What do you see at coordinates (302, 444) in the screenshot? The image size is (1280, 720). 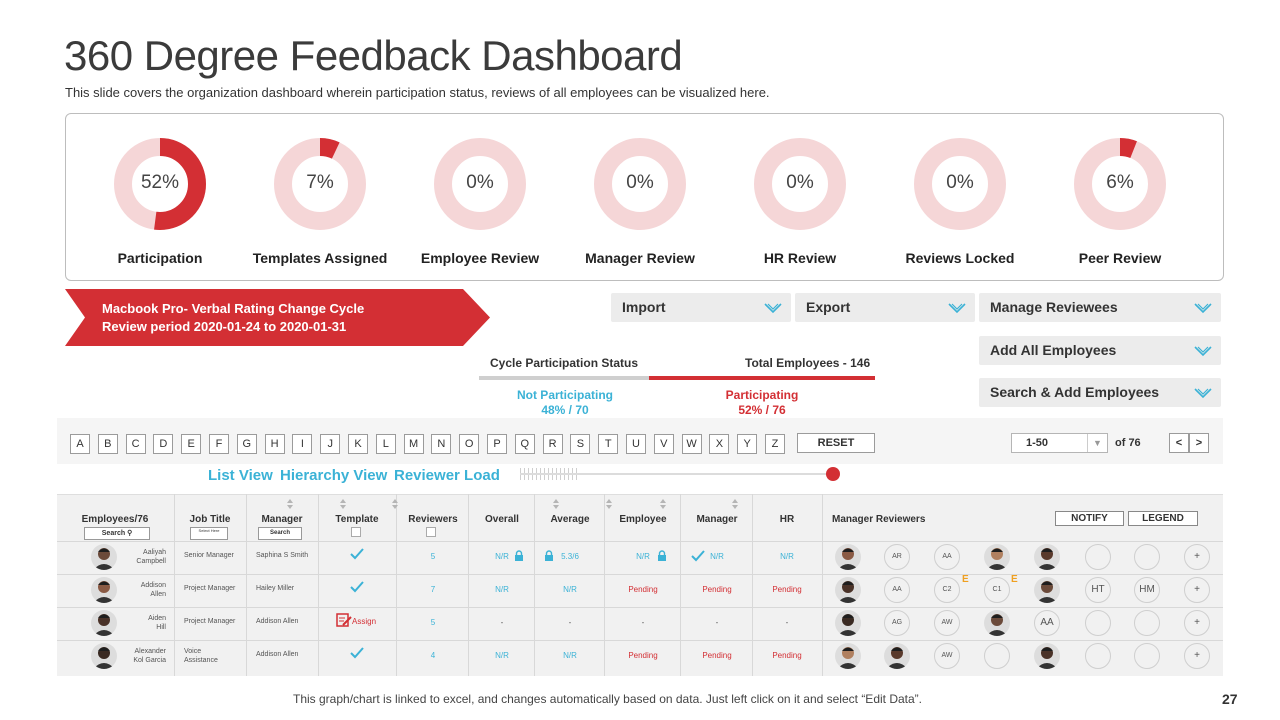 I see `alphabet-button-i: I` at bounding box center [302, 444].